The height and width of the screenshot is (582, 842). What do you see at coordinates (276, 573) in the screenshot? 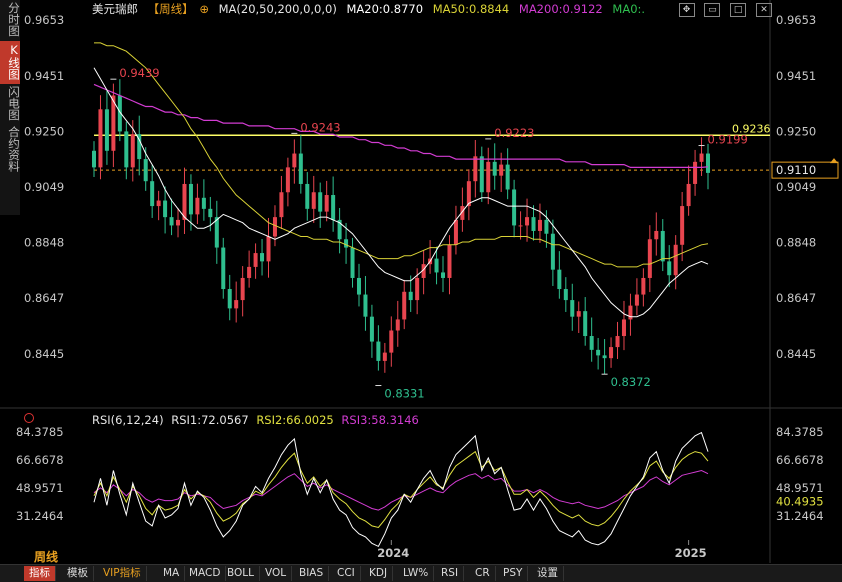
I see `toolbar-item-6: VOL` at bounding box center [276, 573].